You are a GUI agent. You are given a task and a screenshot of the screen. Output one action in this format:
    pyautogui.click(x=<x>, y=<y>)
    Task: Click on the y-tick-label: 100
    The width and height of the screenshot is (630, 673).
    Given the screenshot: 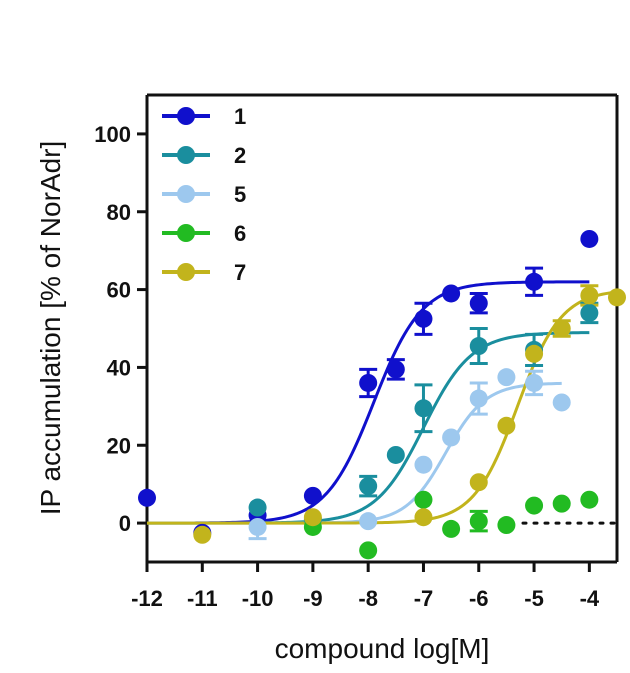 What is the action you would take?
    pyautogui.click(x=112, y=134)
    